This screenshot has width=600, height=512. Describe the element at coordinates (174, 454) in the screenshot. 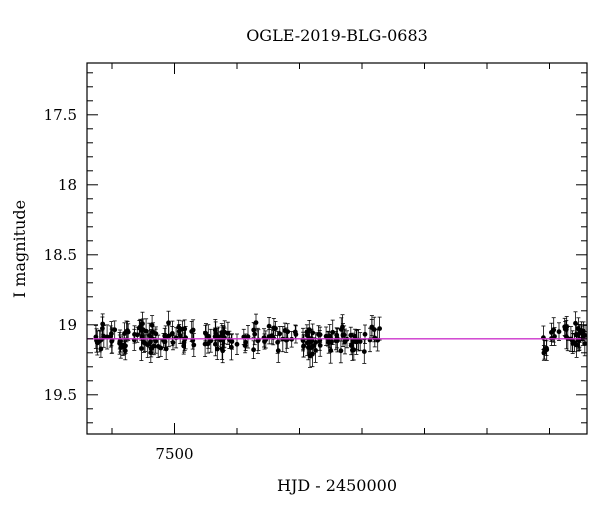

I see `x-tick-label: 7500` at that location.